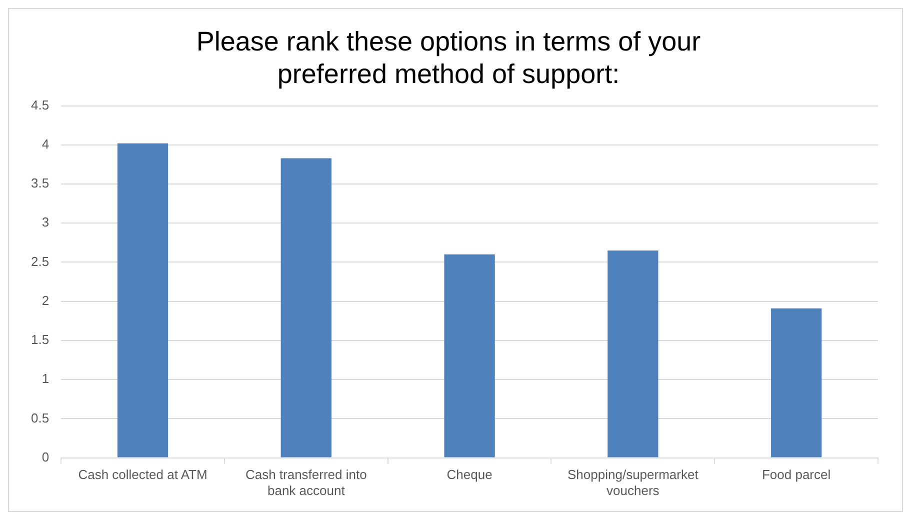 Image resolution: width=913 pixels, height=522 pixels. What do you see at coordinates (46, 144) in the screenshot?
I see `y-tick-label: 4` at bounding box center [46, 144].